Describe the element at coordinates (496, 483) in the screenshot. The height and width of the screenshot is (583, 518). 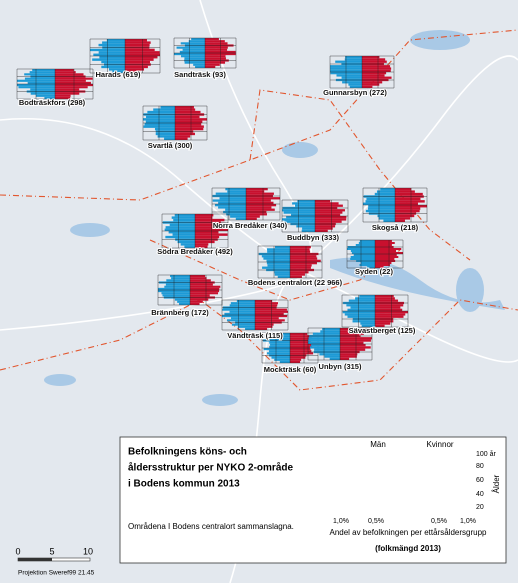
I see `age-label: Ålder` at that location.